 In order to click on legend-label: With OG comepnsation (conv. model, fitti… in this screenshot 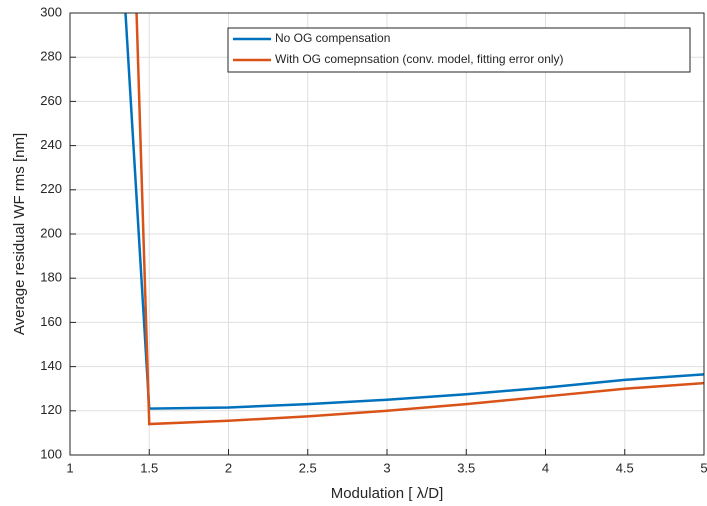, I will do `click(419, 59)`.